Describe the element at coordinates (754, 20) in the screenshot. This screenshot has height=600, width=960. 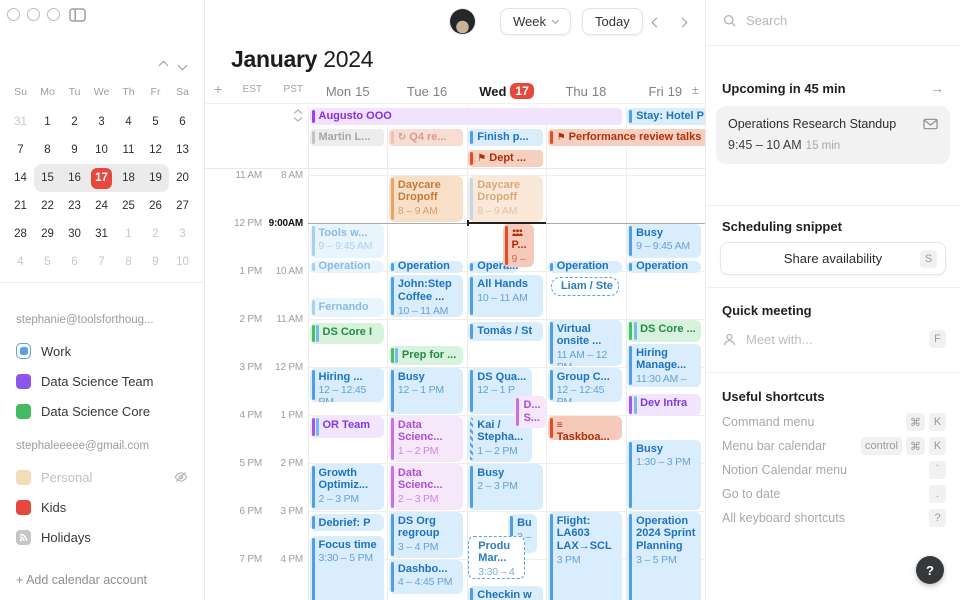
I see `search-input: Search` at that location.